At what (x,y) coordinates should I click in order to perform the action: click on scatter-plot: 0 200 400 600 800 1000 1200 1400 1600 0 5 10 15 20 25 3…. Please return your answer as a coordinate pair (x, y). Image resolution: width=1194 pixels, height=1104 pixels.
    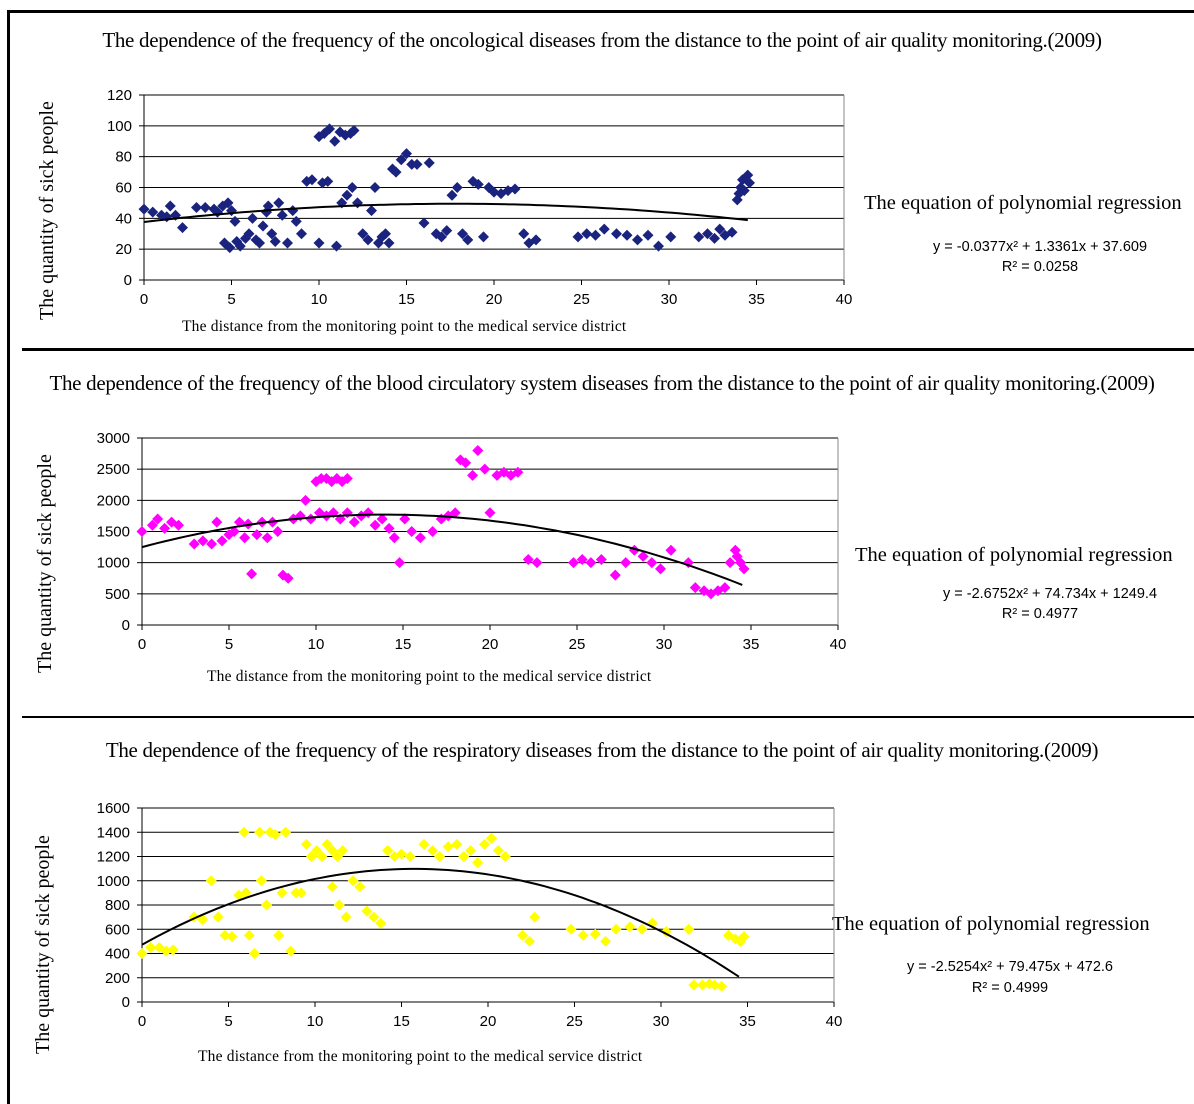
    Looking at the image, I should click on (470, 915).